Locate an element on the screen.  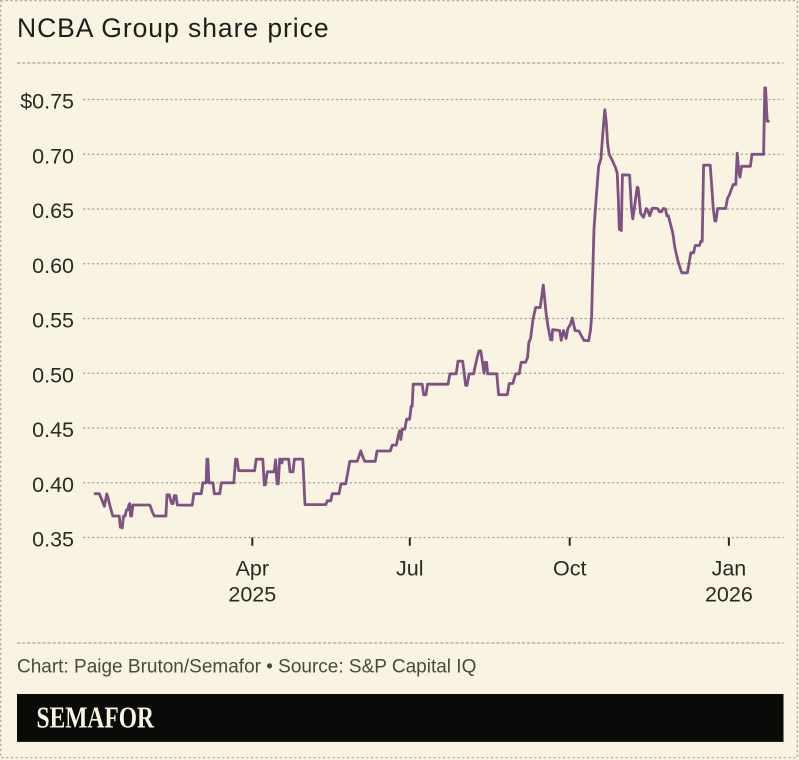
svg-text: 0.35 is located at coordinates (53, 540).